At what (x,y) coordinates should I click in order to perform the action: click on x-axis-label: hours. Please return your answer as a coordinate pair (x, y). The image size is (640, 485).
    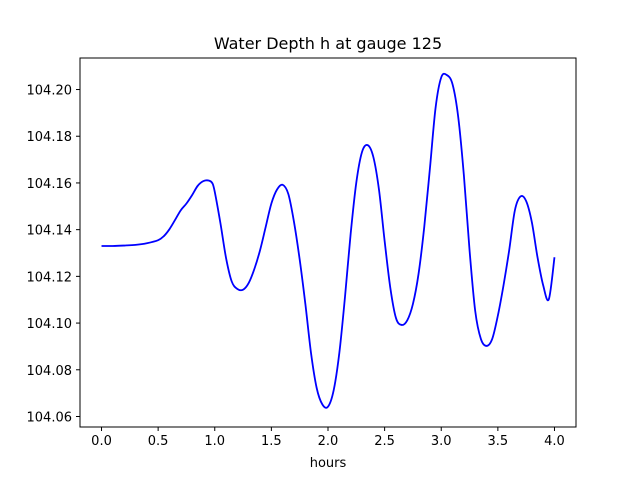
    Looking at the image, I should click on (328, 463).